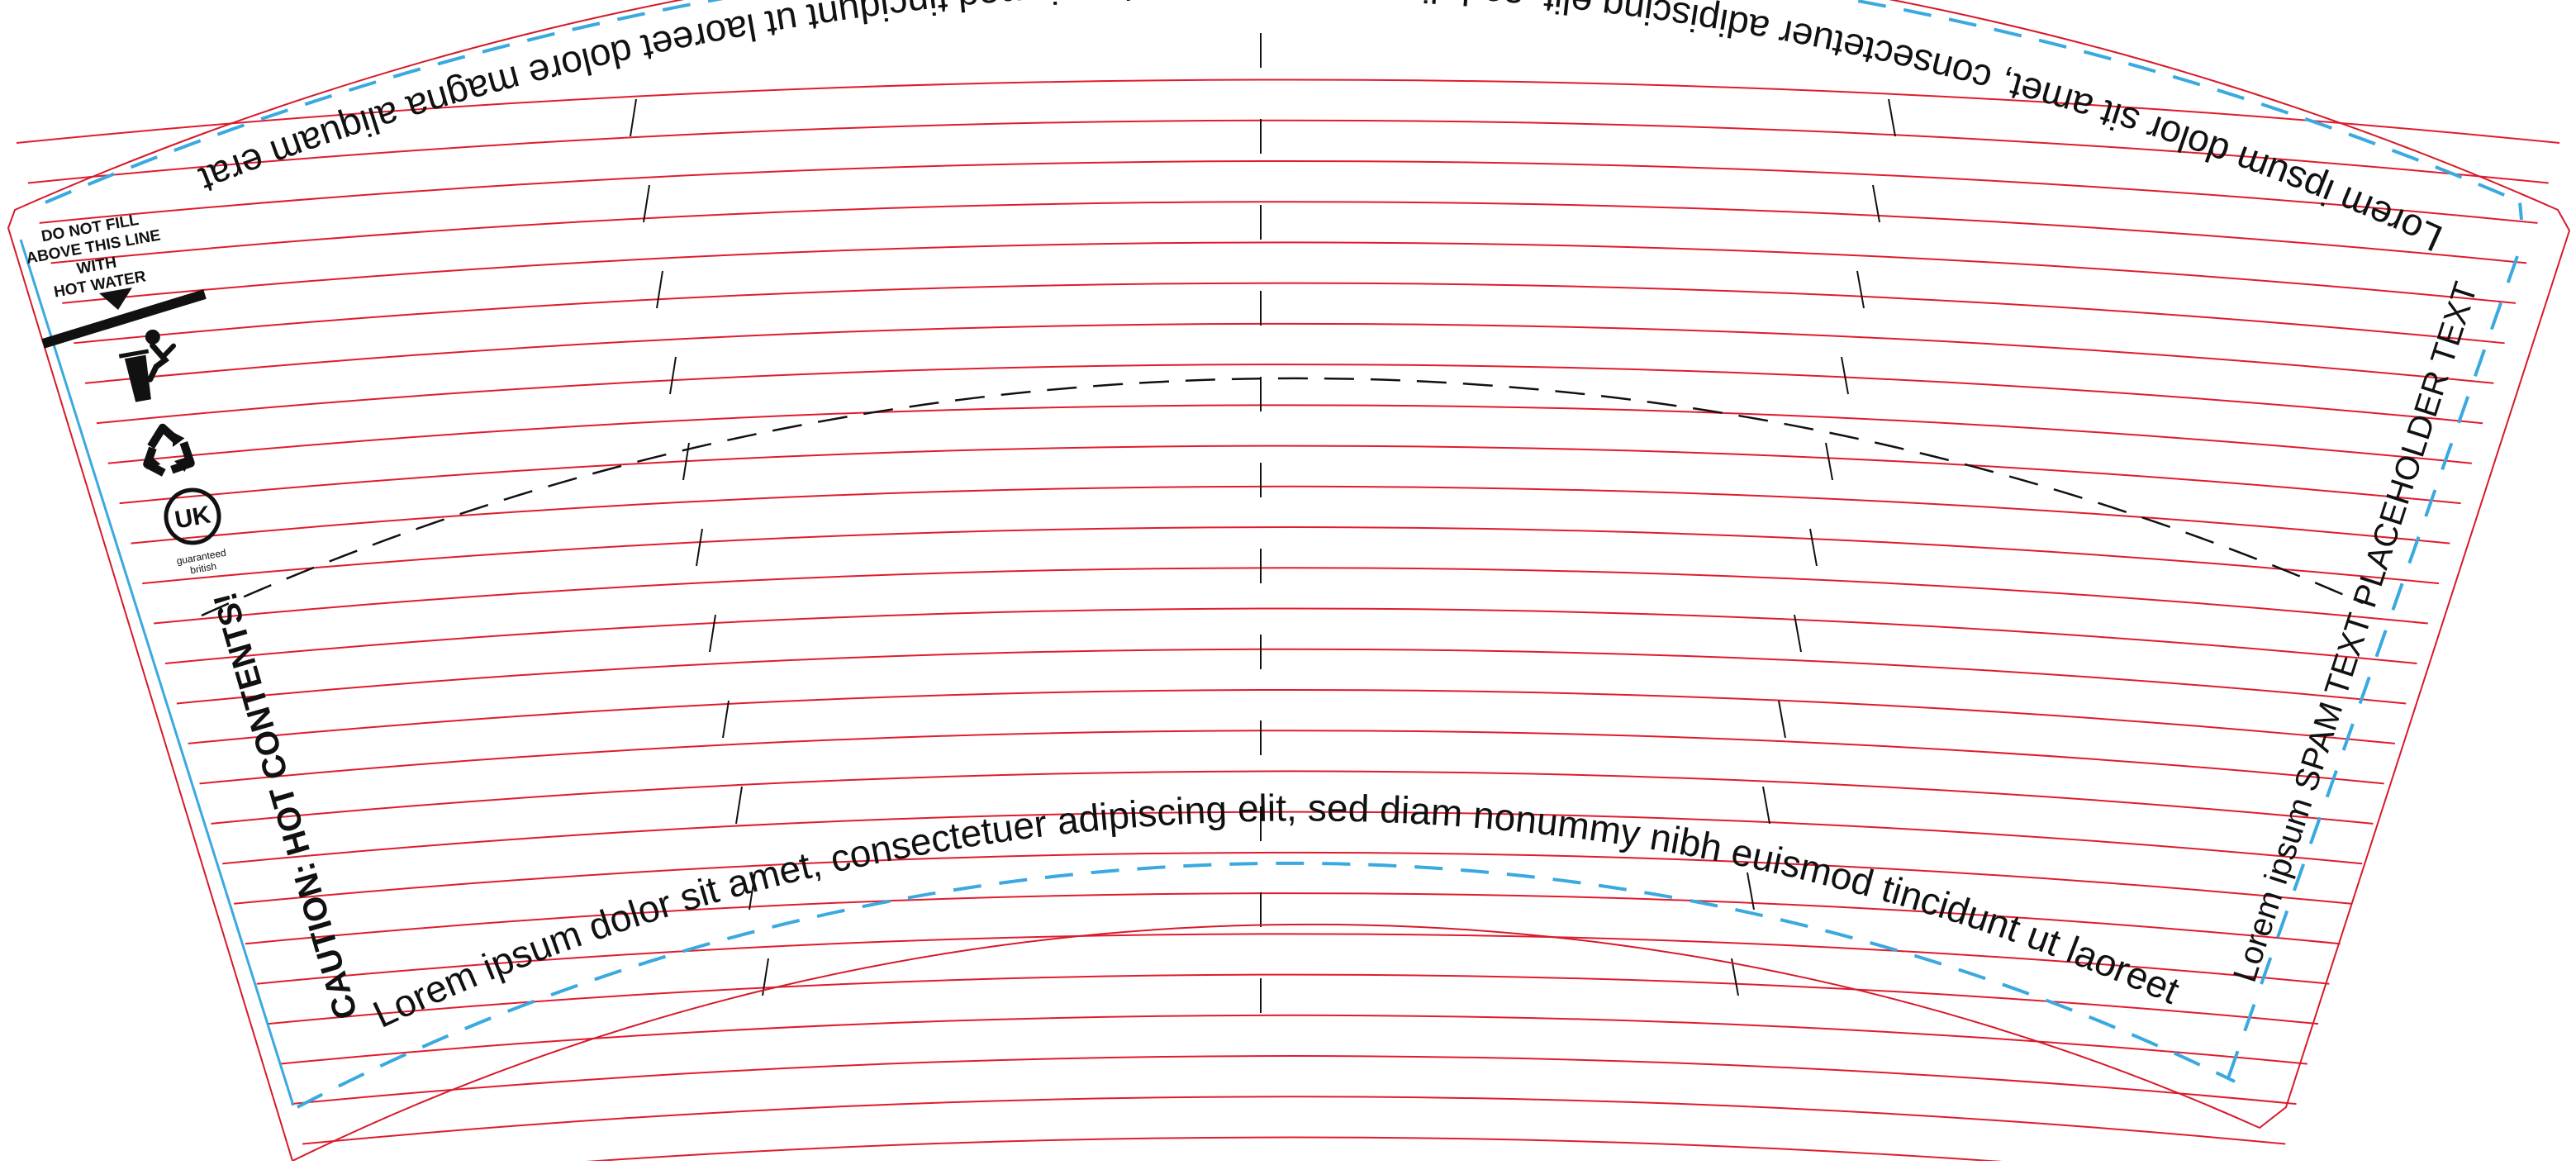 The width and height of the screenshot is (2576, 1165). What do you see at coordinates (169, 450) in the screenshot?
I see `recycle-icon` at bounding box center [169, 450].